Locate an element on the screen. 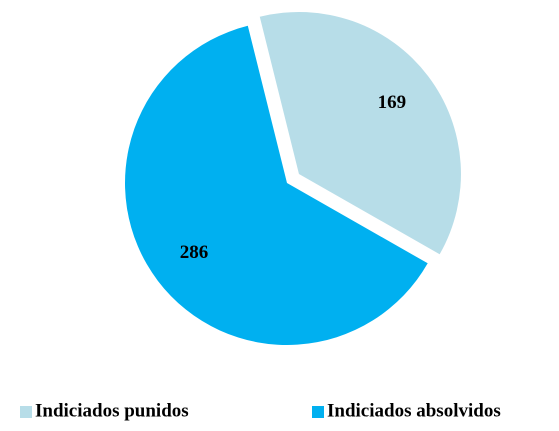  legend-label: Indiciados punidos is located at coordinates (112, 410).